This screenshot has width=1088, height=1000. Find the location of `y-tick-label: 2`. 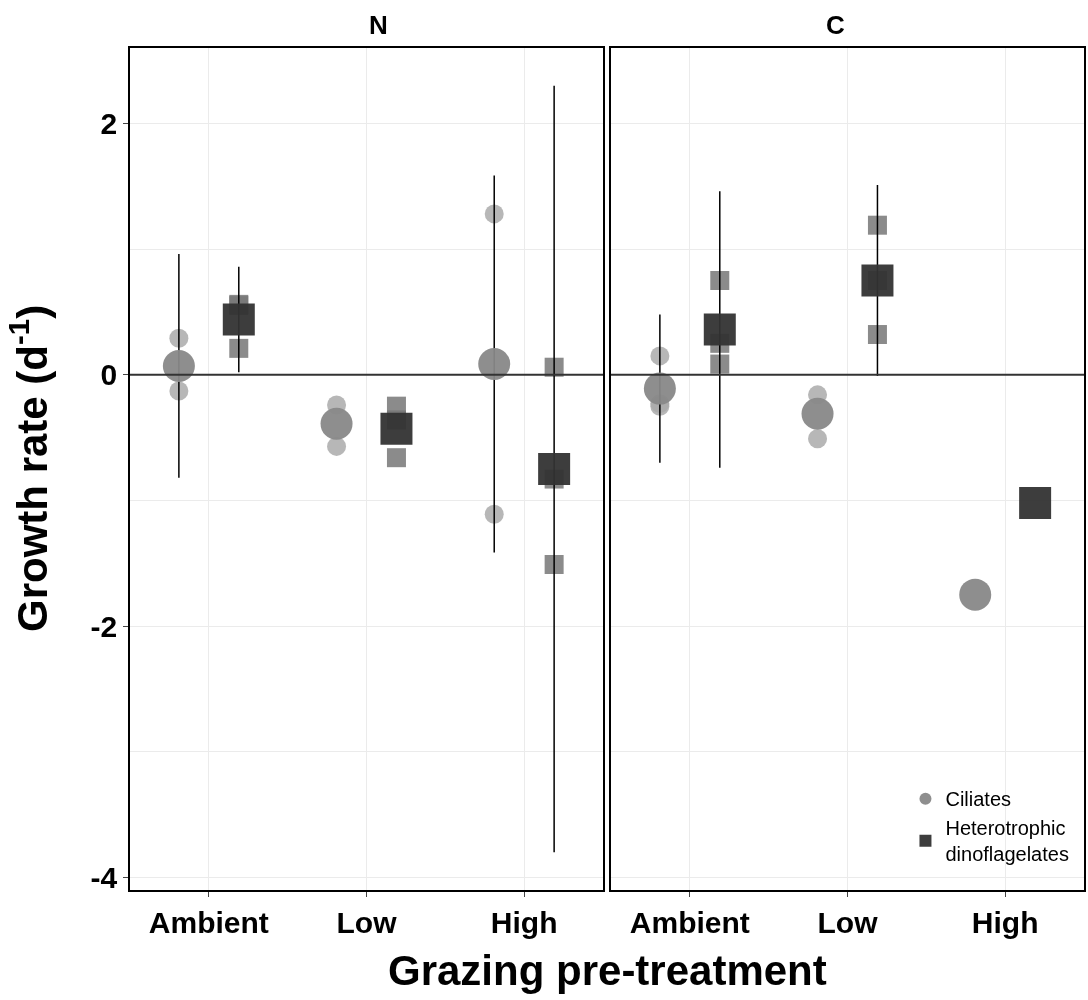

y-tick-label: 2 is located at coordinates (109, 123).